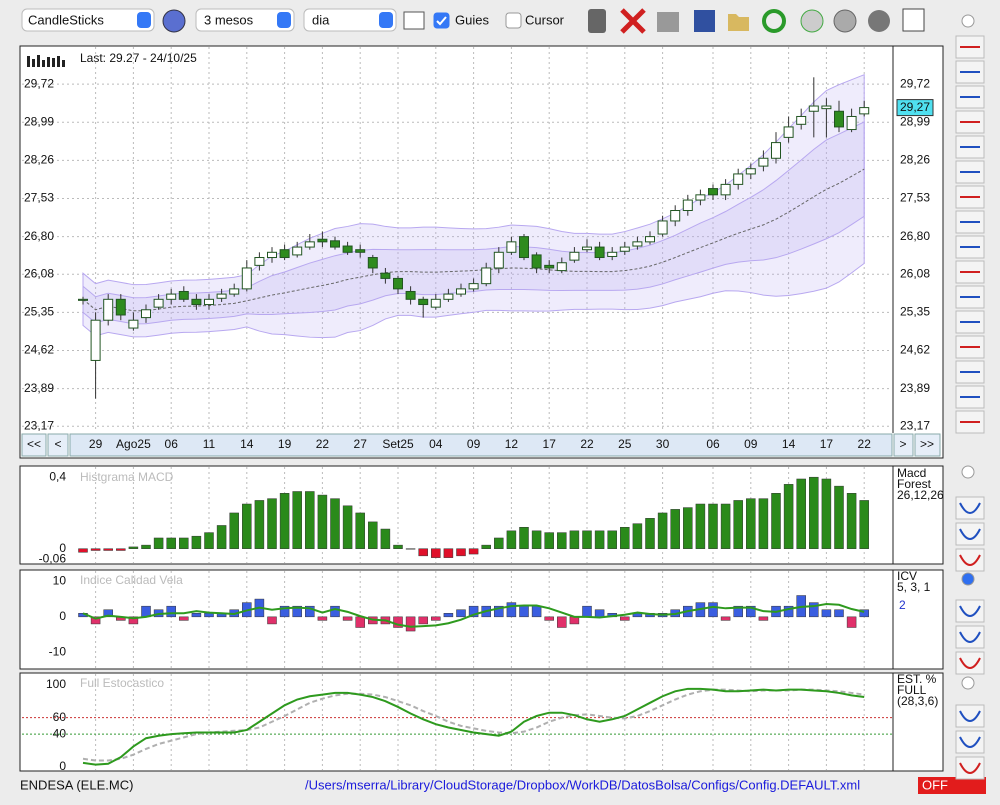 This screenshot has height=805, width=1000. Describe the element at coordinates (597, 21) in the screenshot. I see `trash-icon` at that location.